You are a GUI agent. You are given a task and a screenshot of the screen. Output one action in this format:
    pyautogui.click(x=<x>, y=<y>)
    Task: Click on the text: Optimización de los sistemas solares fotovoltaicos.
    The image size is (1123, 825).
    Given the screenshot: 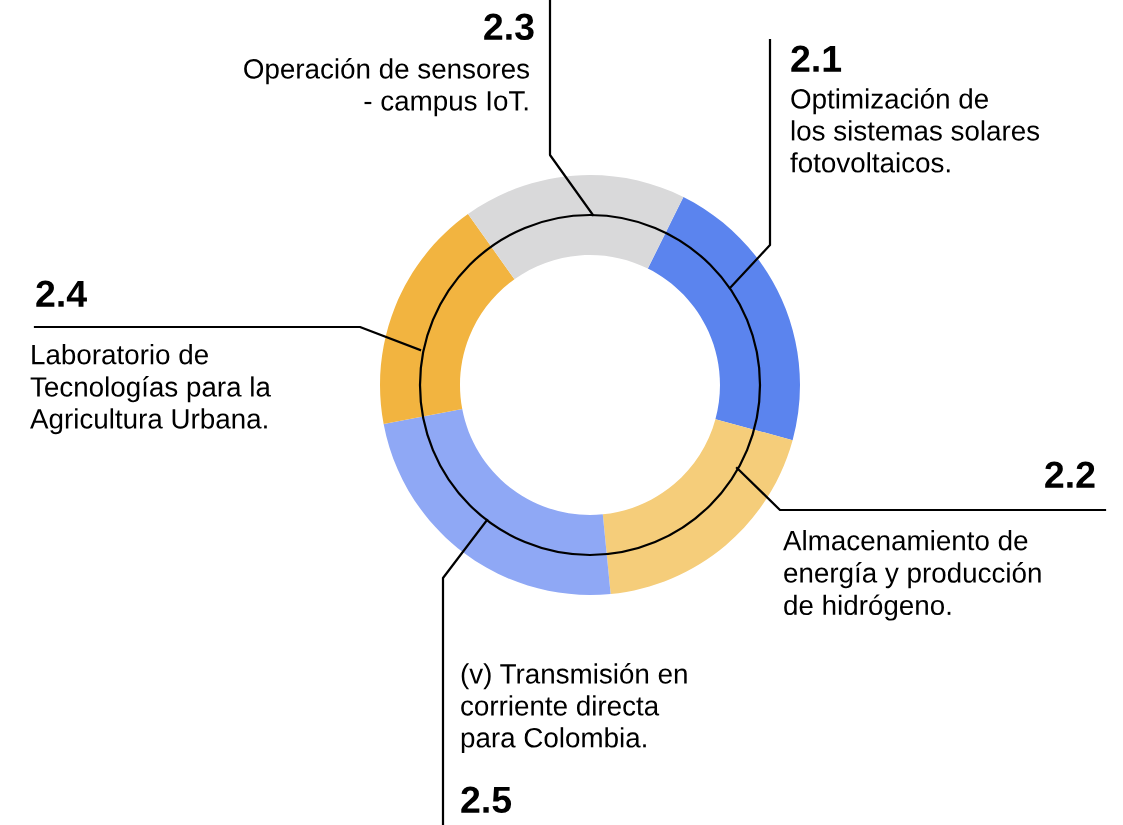 What is the action you would take?
    pyautogui.click(x=915, y=130)
    